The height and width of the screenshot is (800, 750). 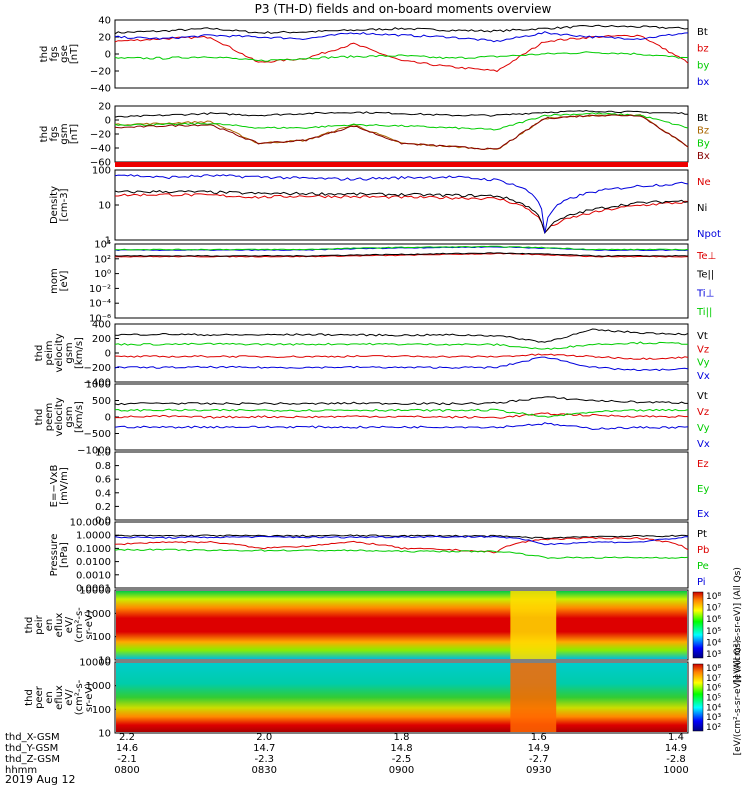 I want to click on colorbar-tick-label: 10⁶, so click(x=713, y=620).